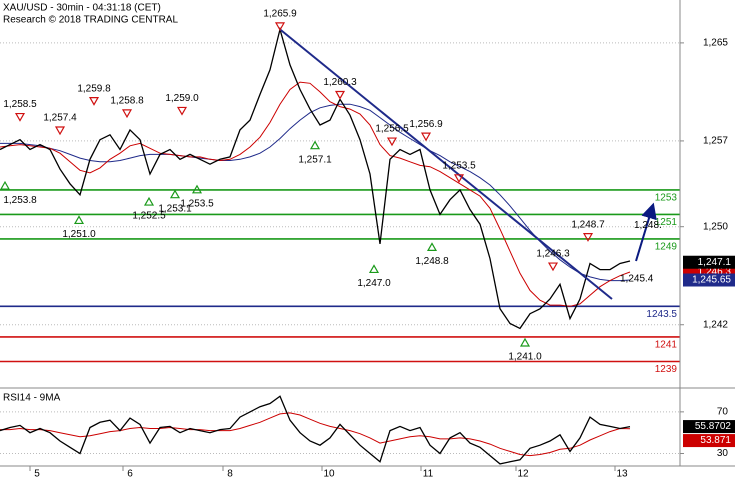  What do you see at coordinates (94, 88) in the screenshot?
I see `high-label: 1,259.8` at bounding box center [94, 88].